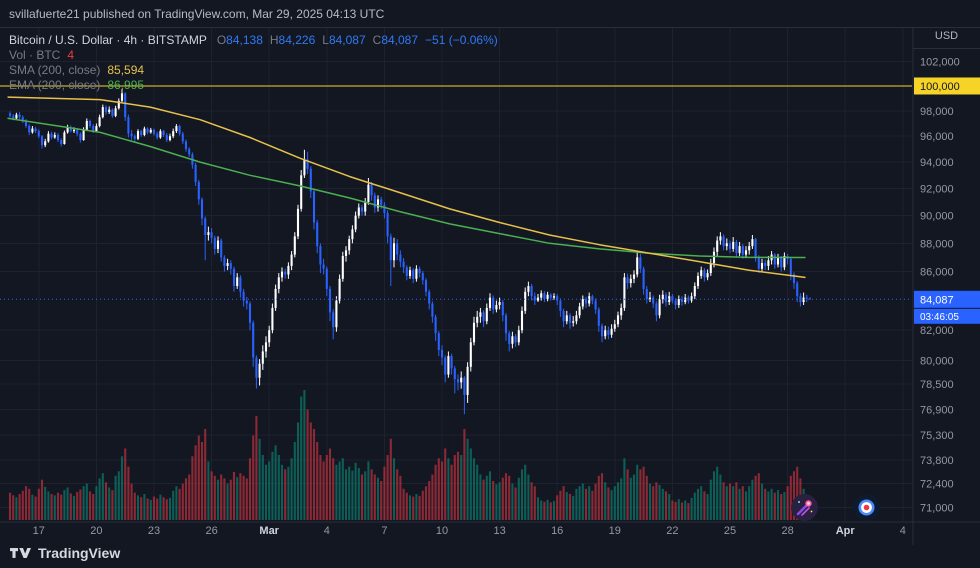 The width and height of the screenshot is (980, 568). Describe the element at coordinates (937, 190) in the screenshot. I see `svg-text: 92,000` at that location.